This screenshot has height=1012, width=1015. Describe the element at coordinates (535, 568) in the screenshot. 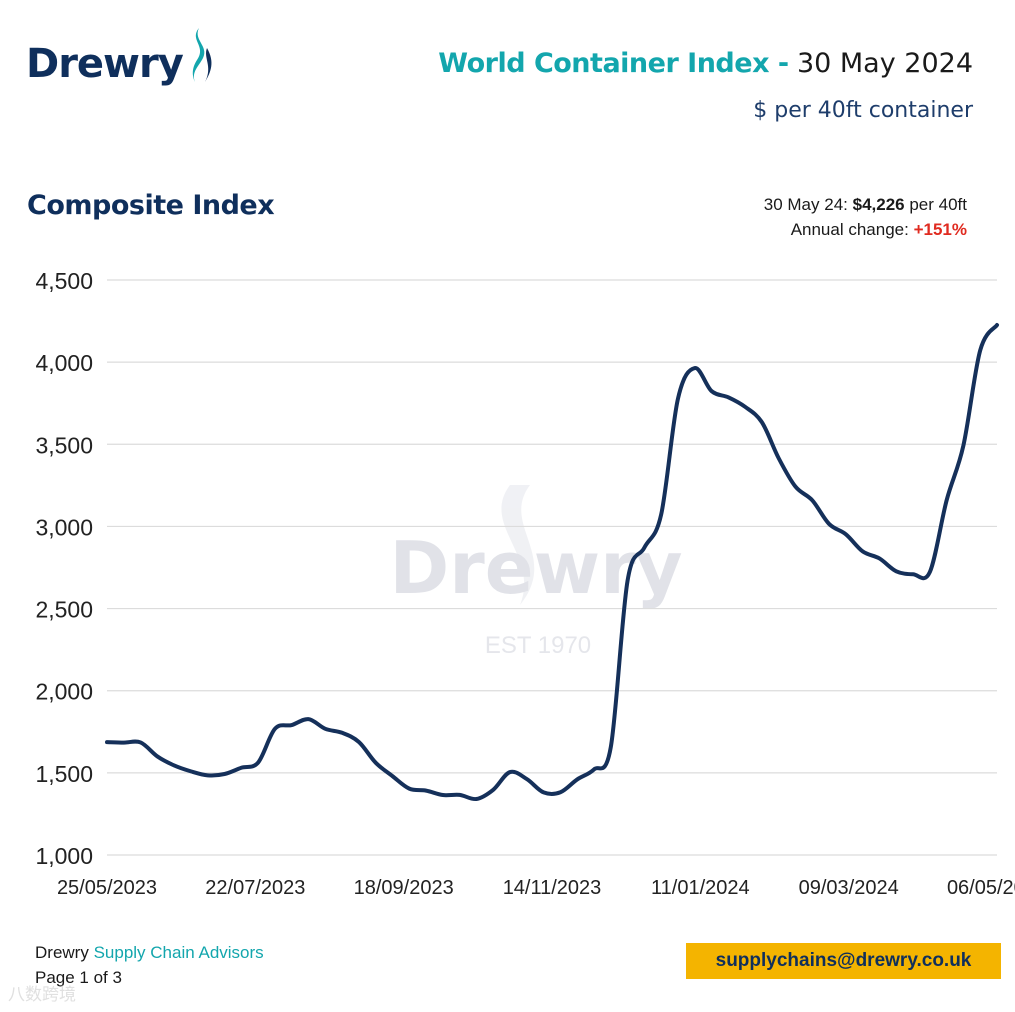

I see `watermark-text: Drewry` at that location.